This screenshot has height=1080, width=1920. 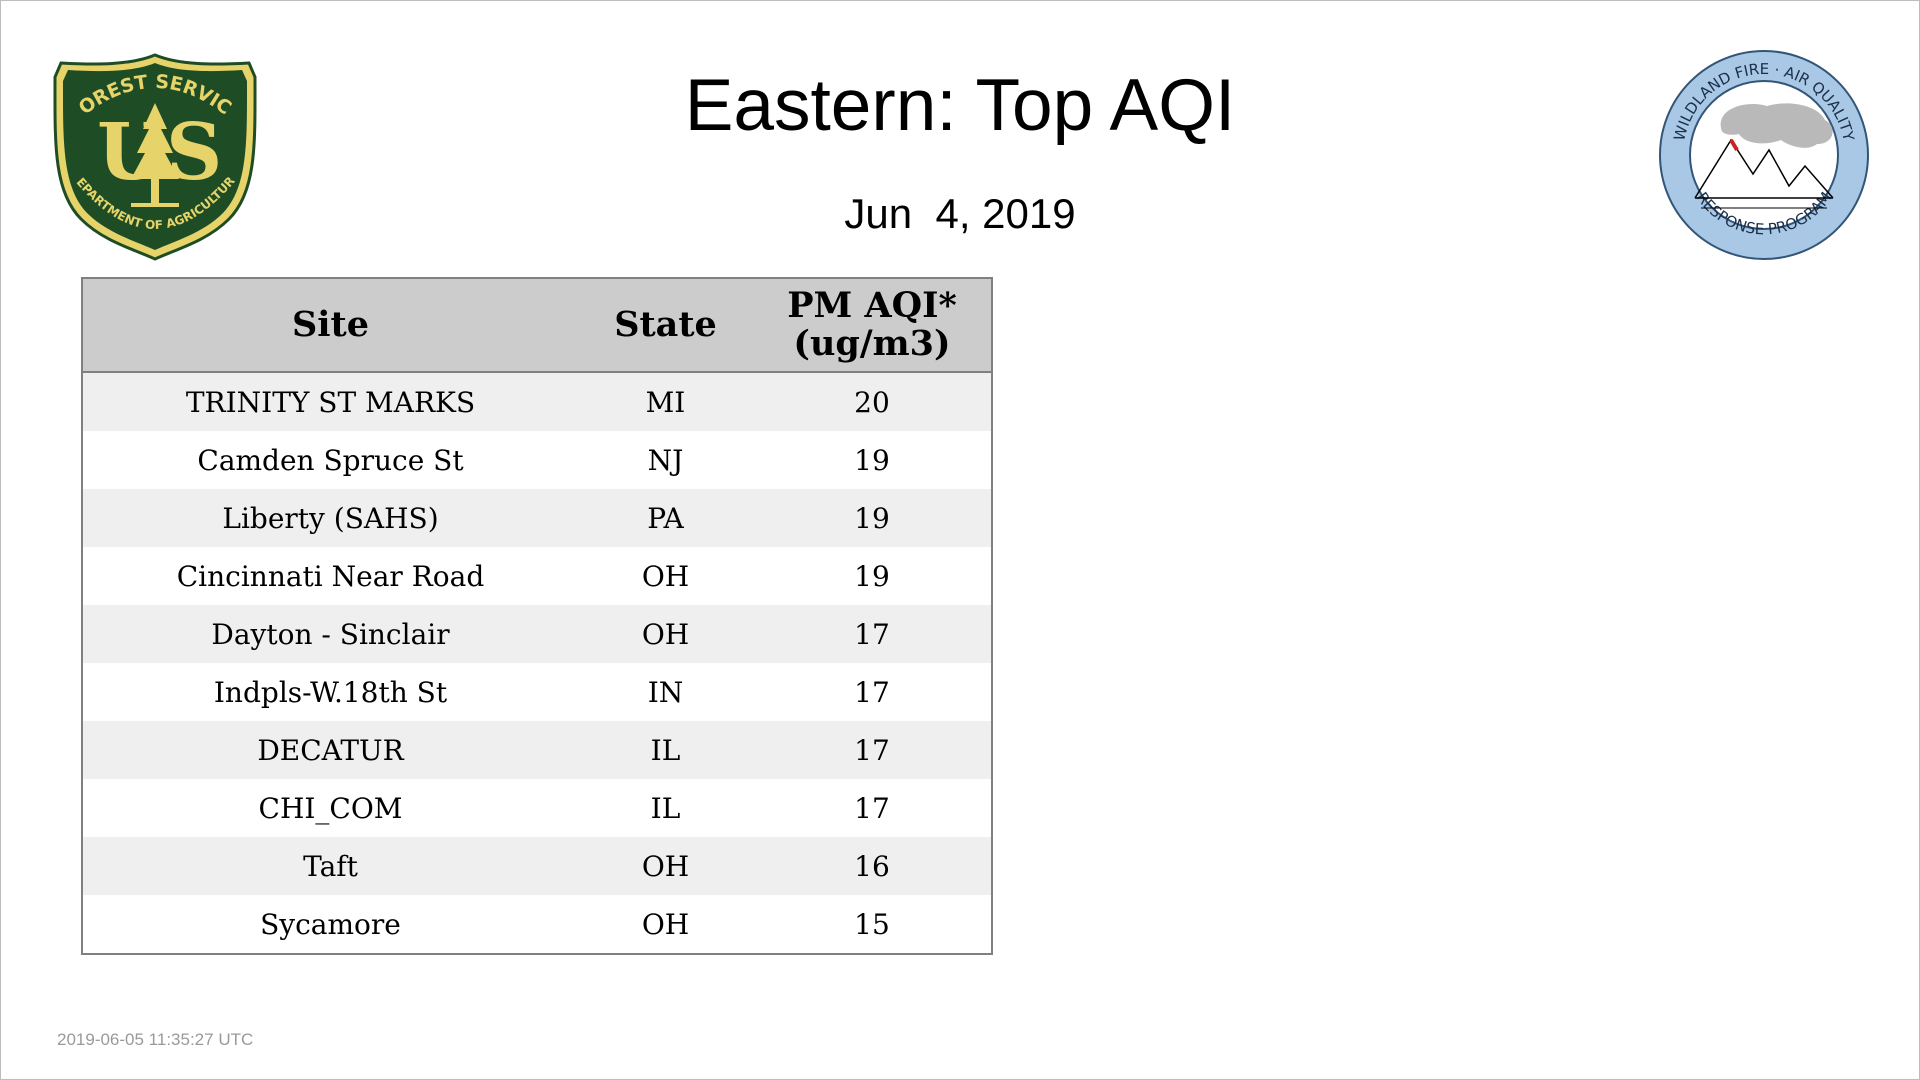 What do you see at coordinates (960, 105) in the screenshot?
I see `page-title: Eastern: Top AQI` at bounding box center [960, 105].